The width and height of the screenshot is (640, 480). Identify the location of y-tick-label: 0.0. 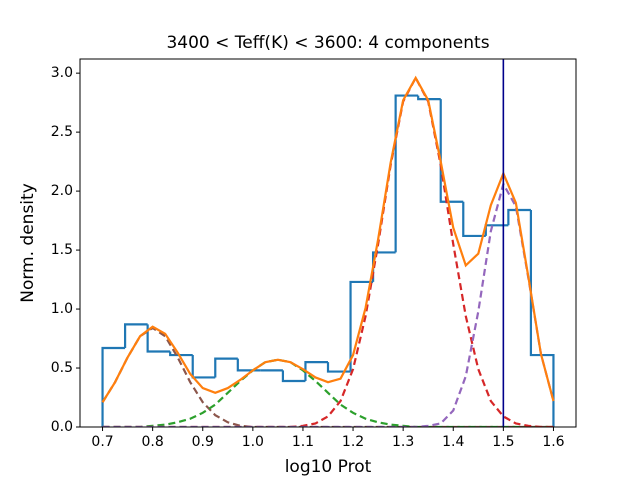
(62, 427).